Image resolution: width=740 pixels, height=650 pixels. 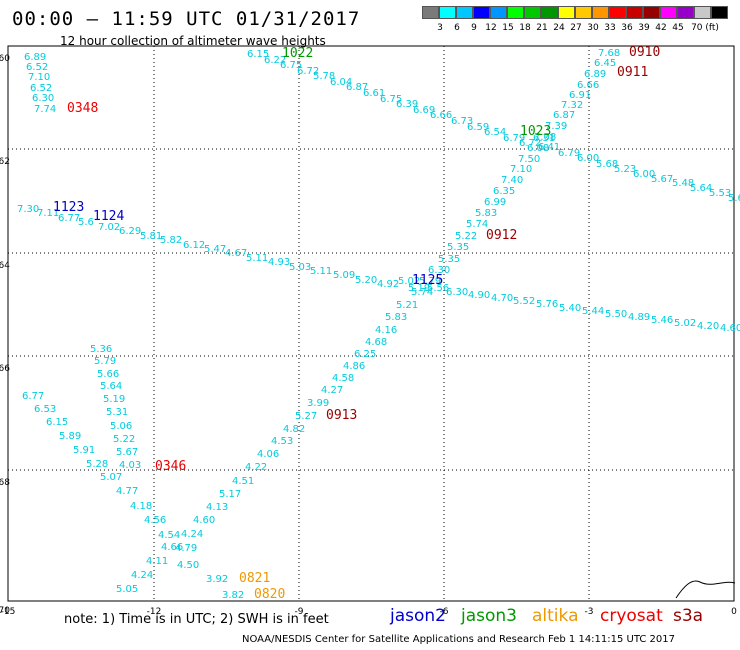 What do you see at coordinates (607, 164) in the screenshot?
I see `wave-height-value: 5.68` at bounding box center [607, 164].